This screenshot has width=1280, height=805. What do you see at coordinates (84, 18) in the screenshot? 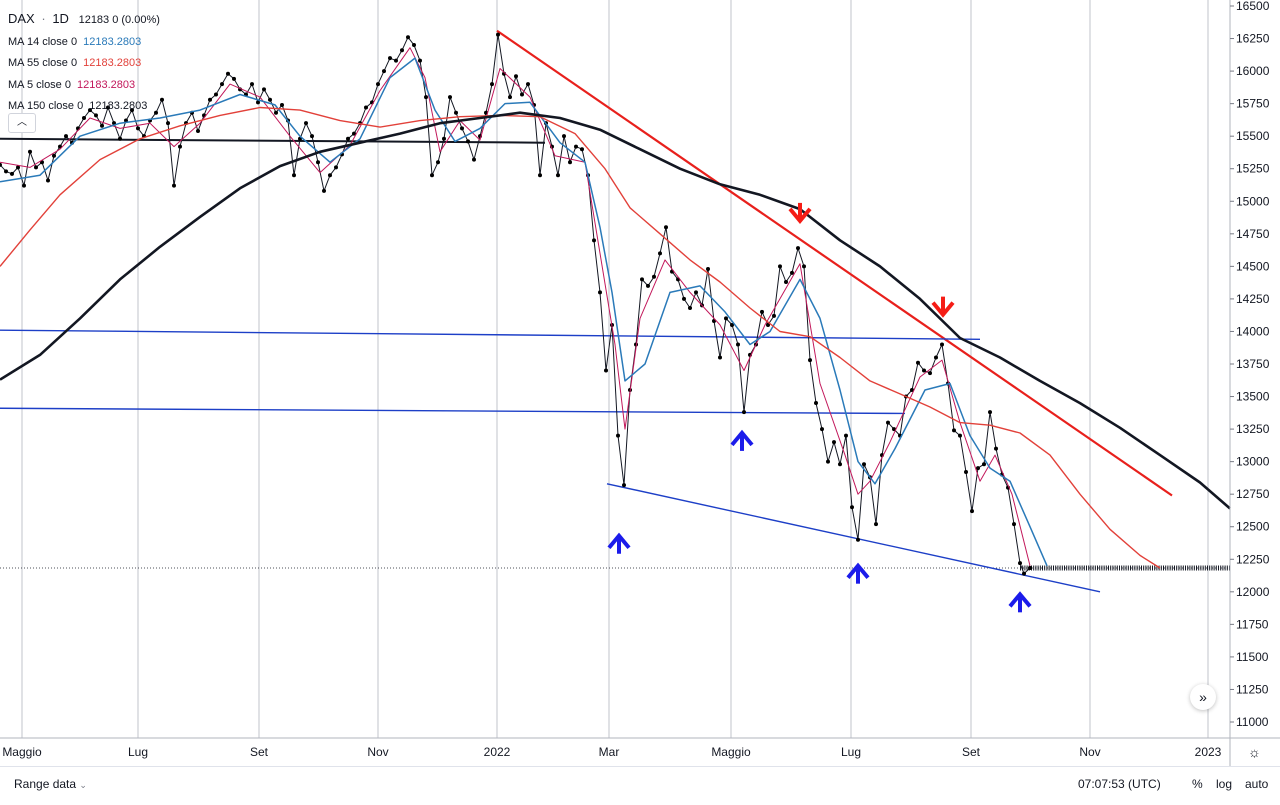
I see `legend-title: DAX · 1D 12183 0 (0.00%)` at bounding box center [84, 18].